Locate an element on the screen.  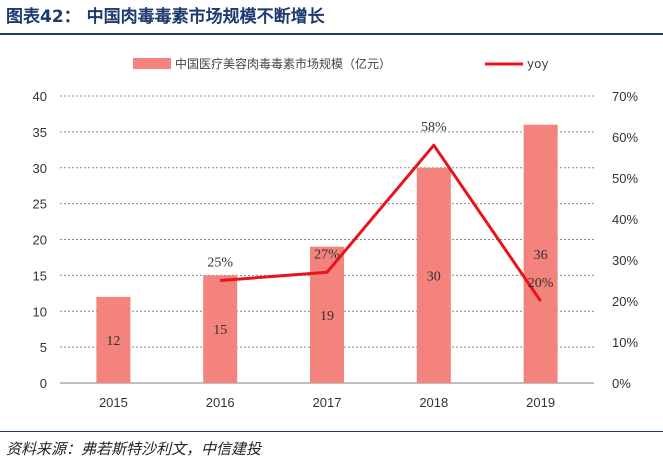
bar-value-label: 30 is located at coordinates (434, 276).